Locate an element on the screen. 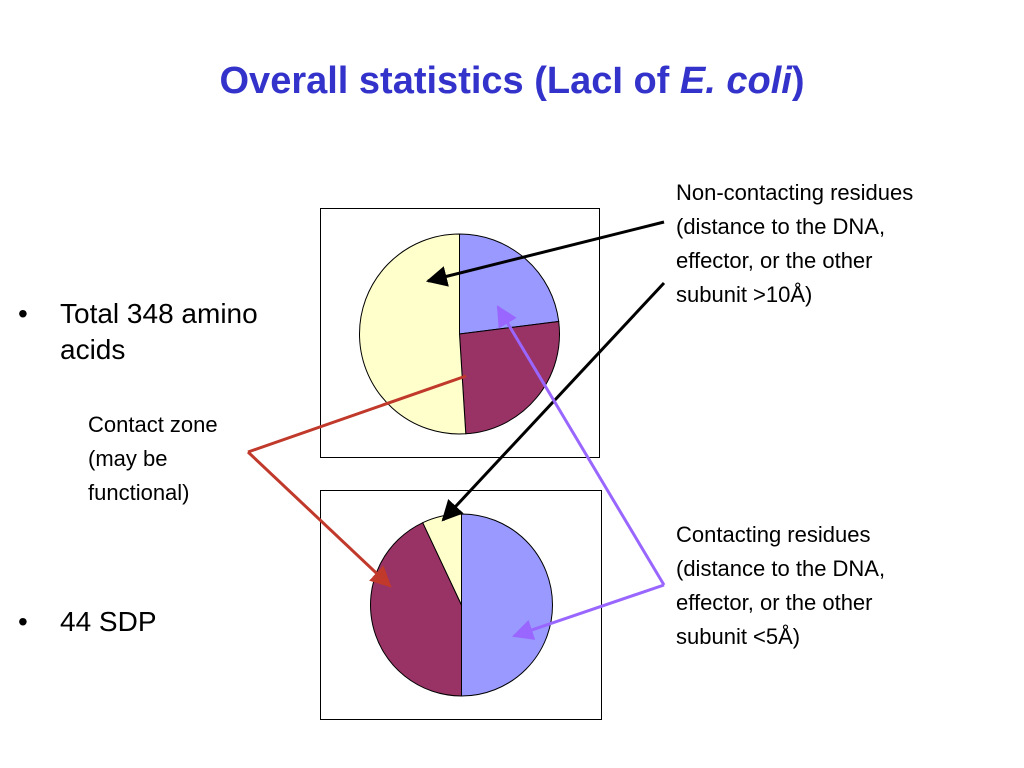 The width and height of the screenshot is (1024, 768). arrow-noncontacting-top is located at coordinates (545, 253).